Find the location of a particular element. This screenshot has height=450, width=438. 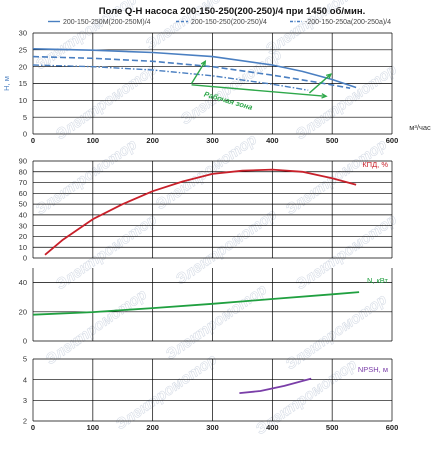

series-label-npsh: NPSH, м is located at coordinates (373, 369).